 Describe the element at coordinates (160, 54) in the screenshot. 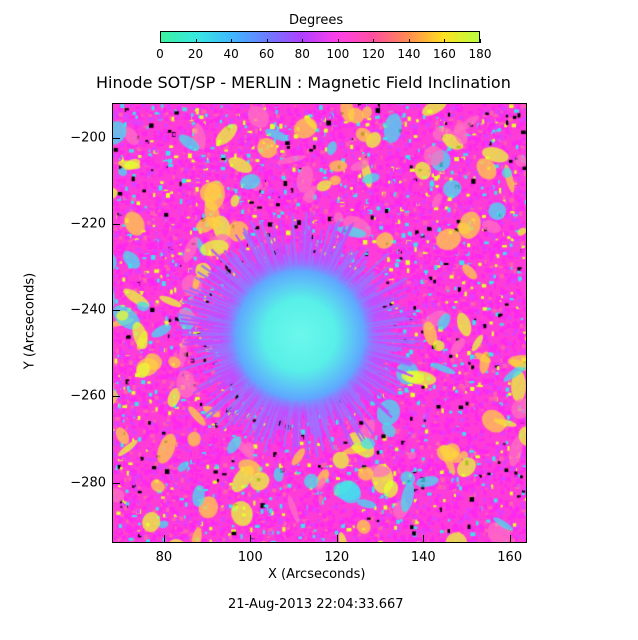

I see `colorbar-tick-label: 0` at that location.